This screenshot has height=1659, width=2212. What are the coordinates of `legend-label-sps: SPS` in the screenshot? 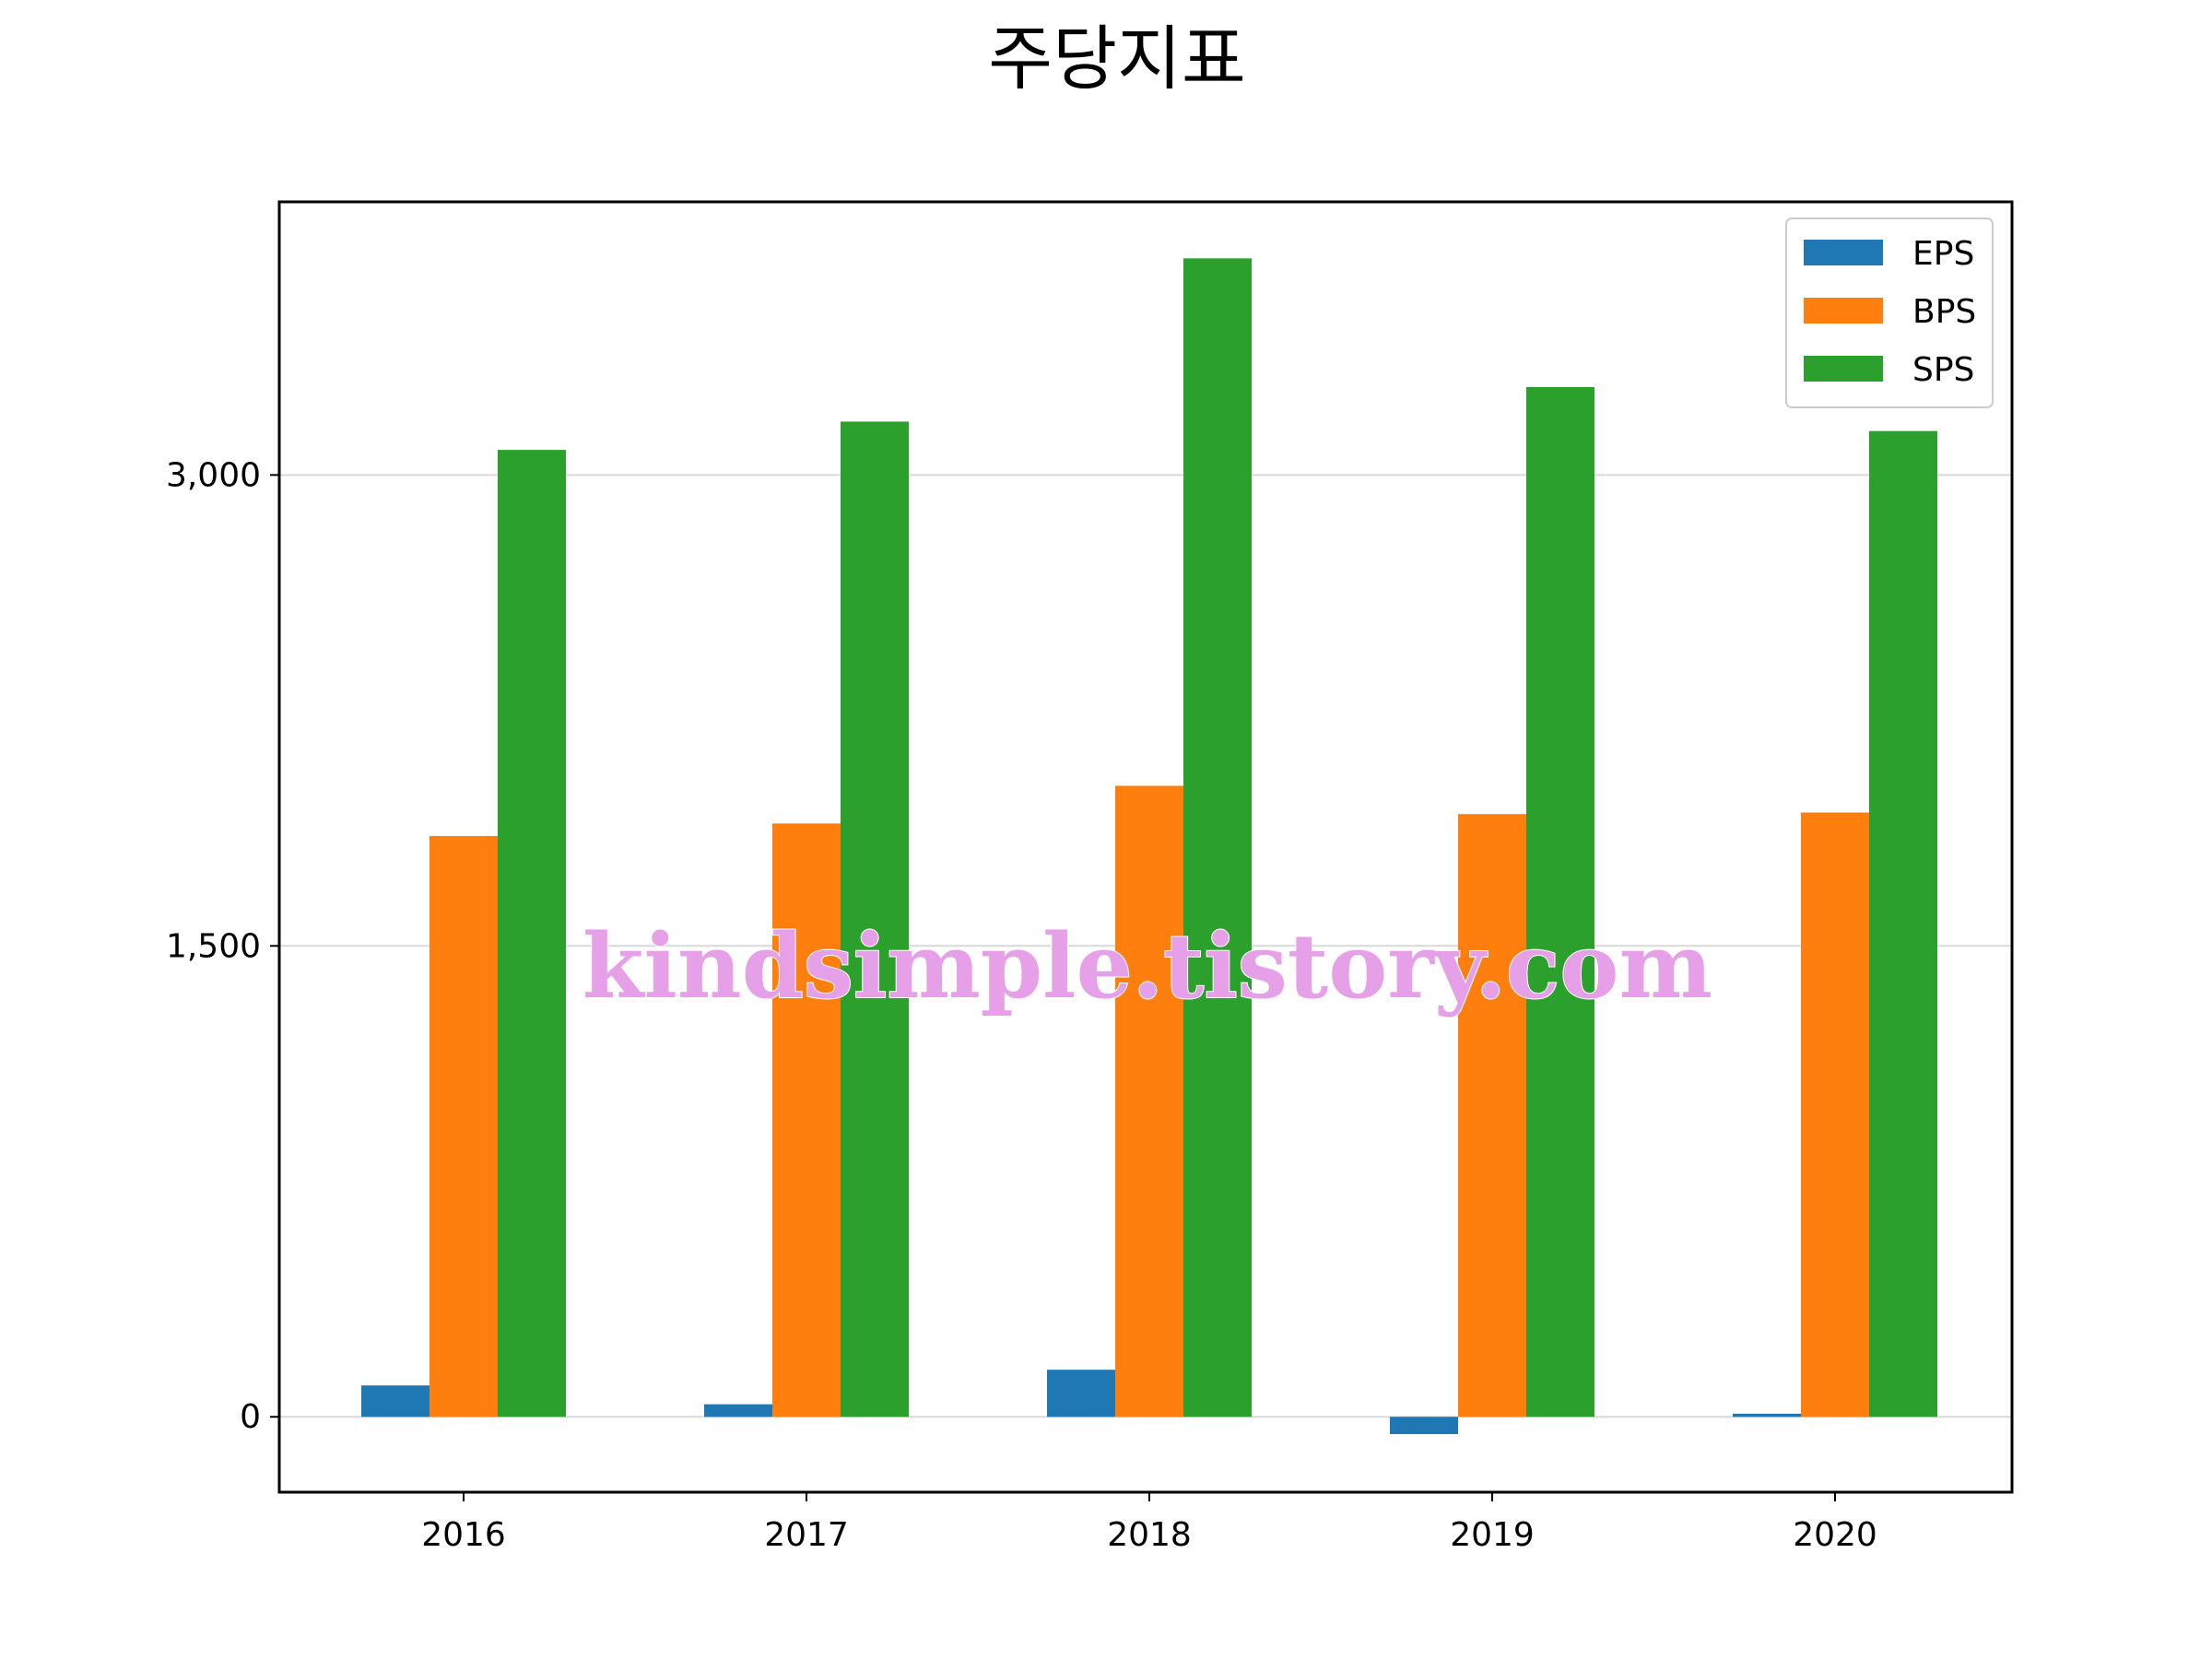 It's located at (1943, 370).